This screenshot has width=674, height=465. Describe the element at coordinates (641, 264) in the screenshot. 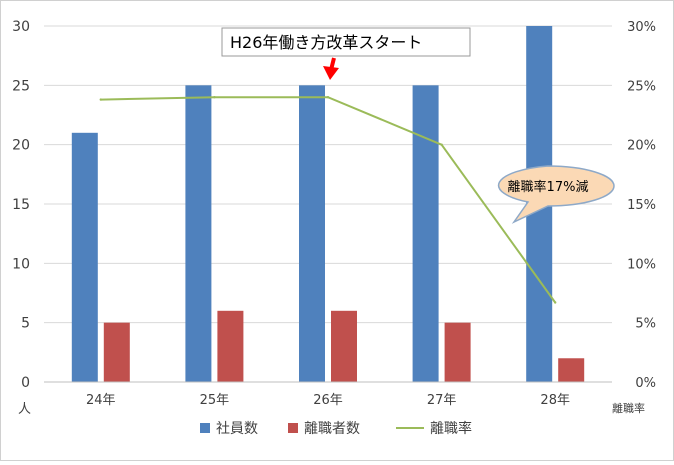

I see `right-tick-label: 10%` at that location.